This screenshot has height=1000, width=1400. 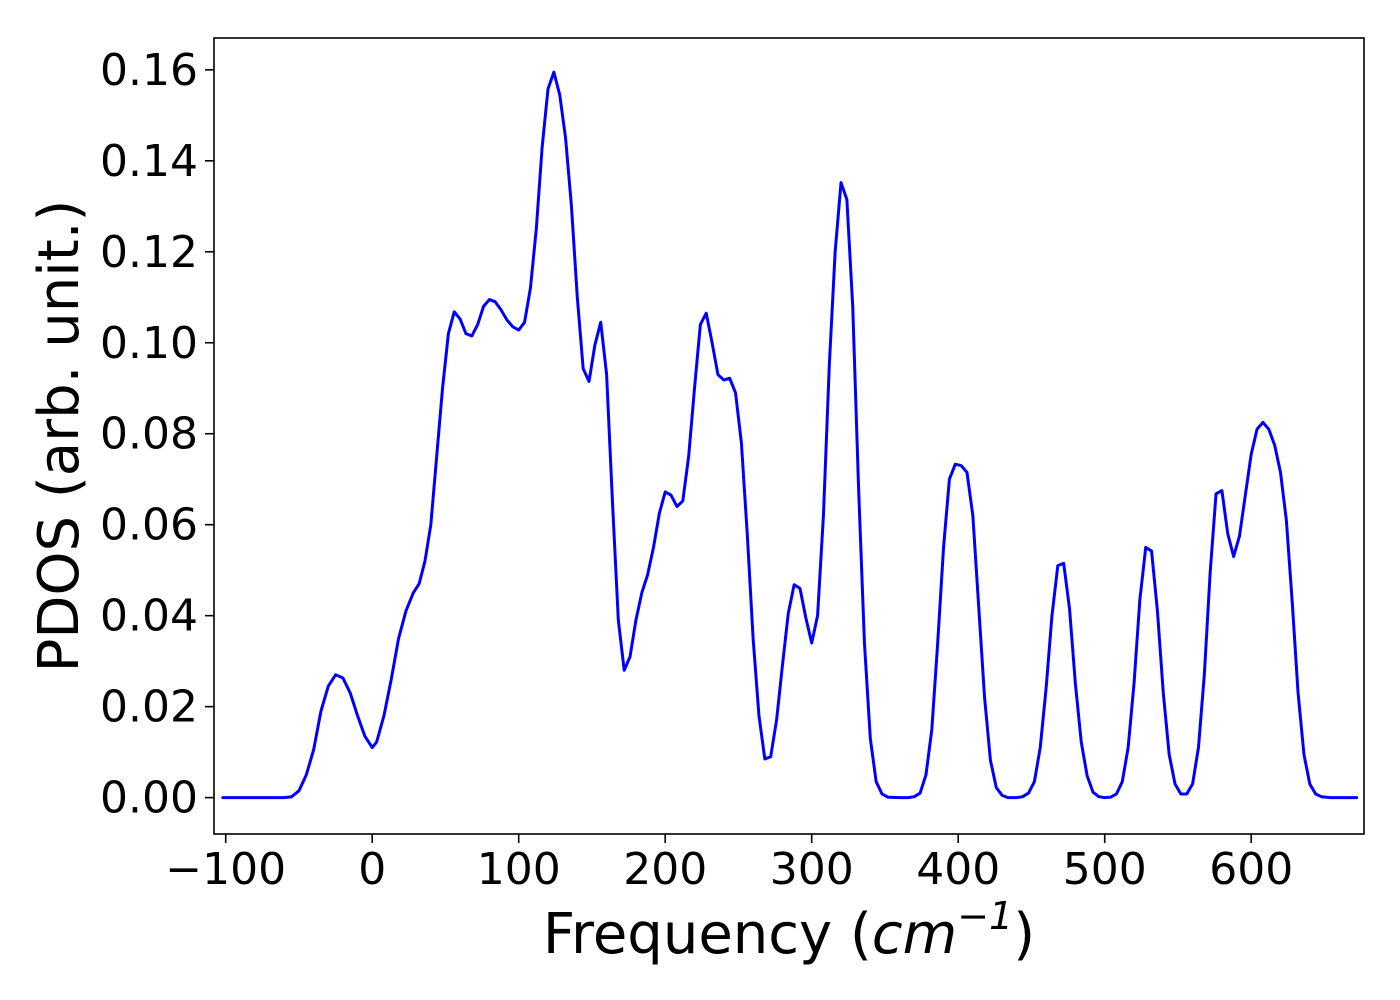 I want to click on x-axis-label-exponent: −1, so click(x=985, y=916).